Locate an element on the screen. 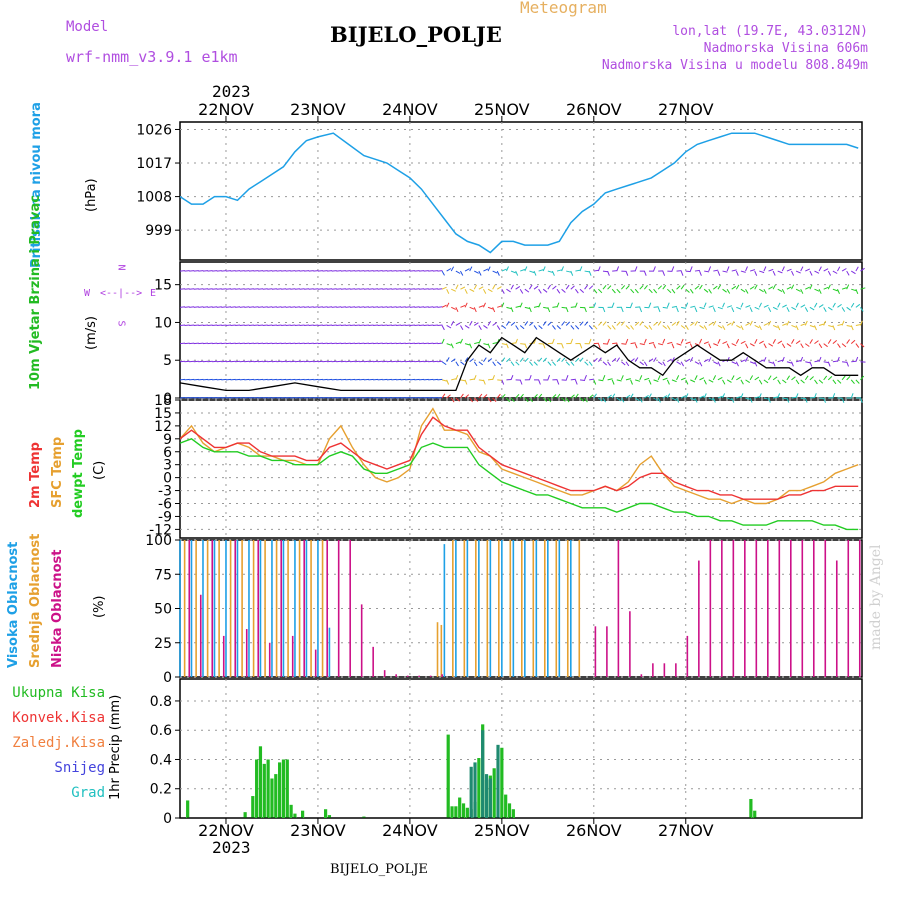  y-tick-label: -9 is located at coordinates (165, 517).